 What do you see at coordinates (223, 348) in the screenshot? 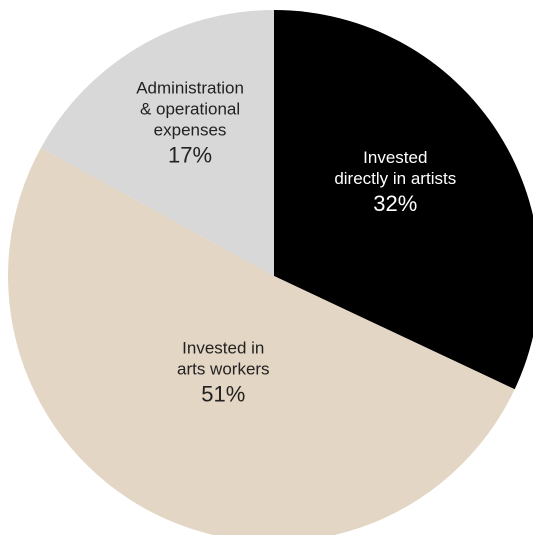
I see `pie-label-line: Invested in` at bounding box center [223, 348].